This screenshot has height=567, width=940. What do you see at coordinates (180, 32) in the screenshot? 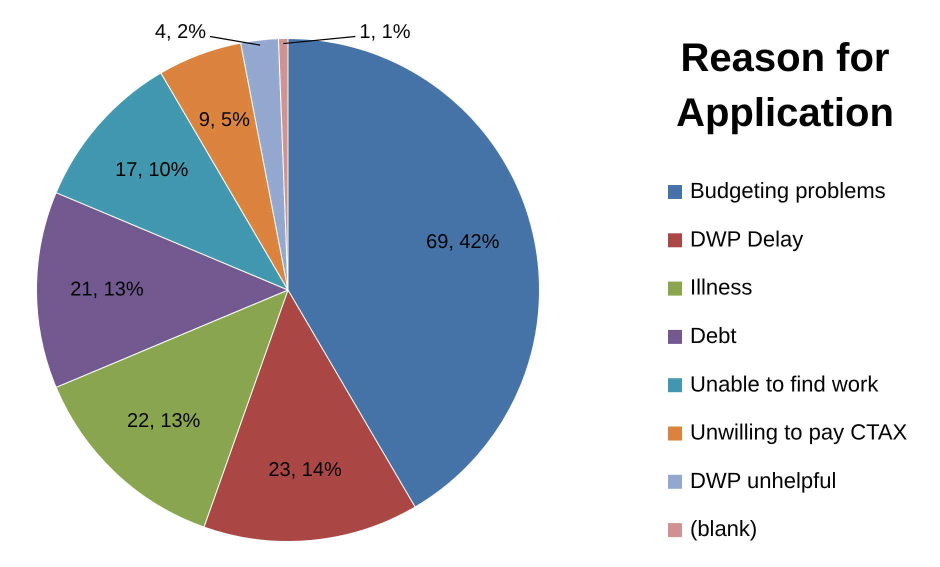
I see `data-label: 4, 2%` at bounding box center [180, 32].